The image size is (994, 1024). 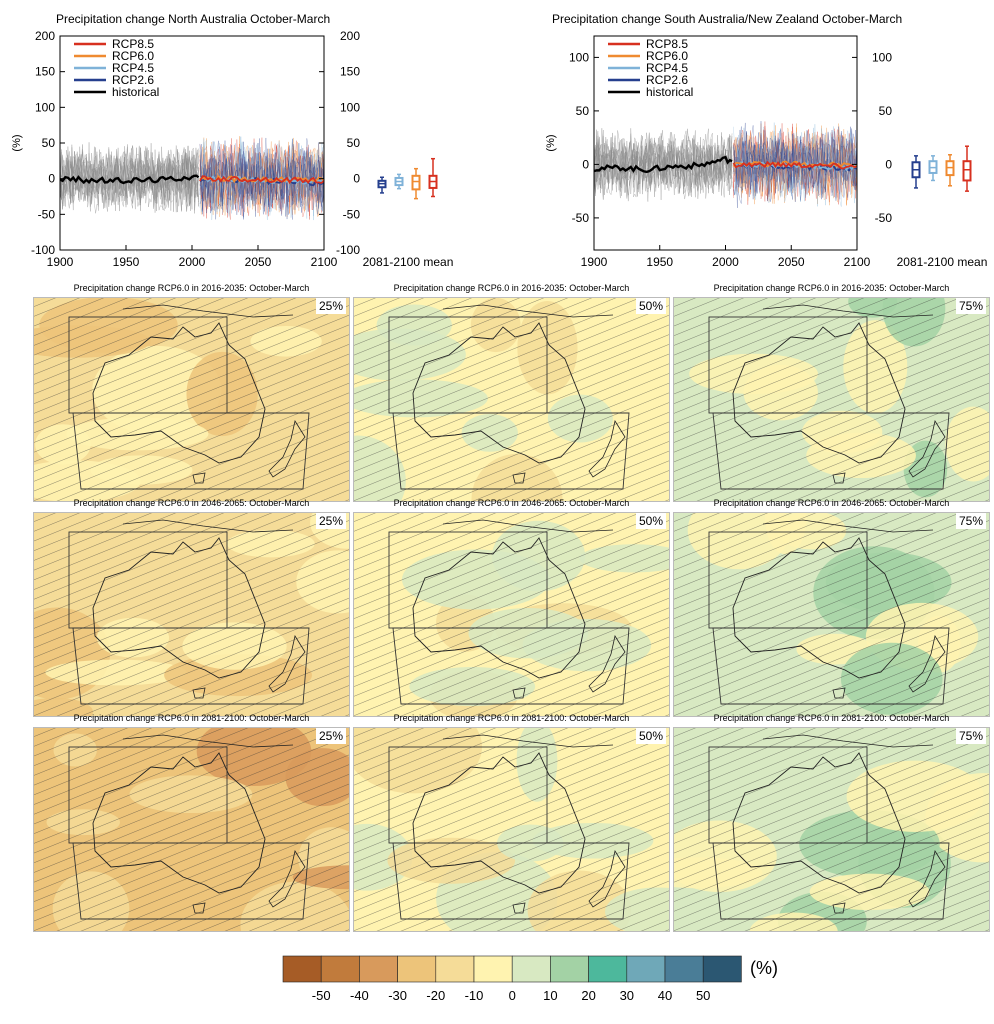 I want to click on australia-coastline, so click(x=179, y=608).